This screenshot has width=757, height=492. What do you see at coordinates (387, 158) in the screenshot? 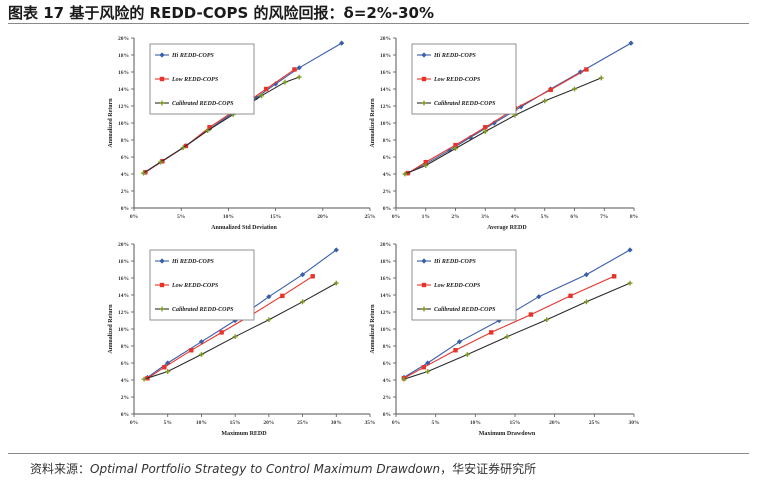
I see `y-tick-label: 6%` at bounding box center [387, 158].